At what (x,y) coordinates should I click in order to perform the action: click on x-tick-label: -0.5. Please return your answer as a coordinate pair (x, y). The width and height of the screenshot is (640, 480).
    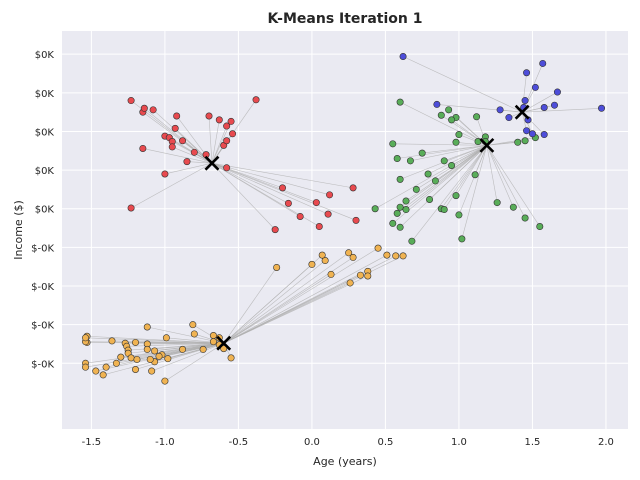
    Looking at the image, I should click on (239, 442).